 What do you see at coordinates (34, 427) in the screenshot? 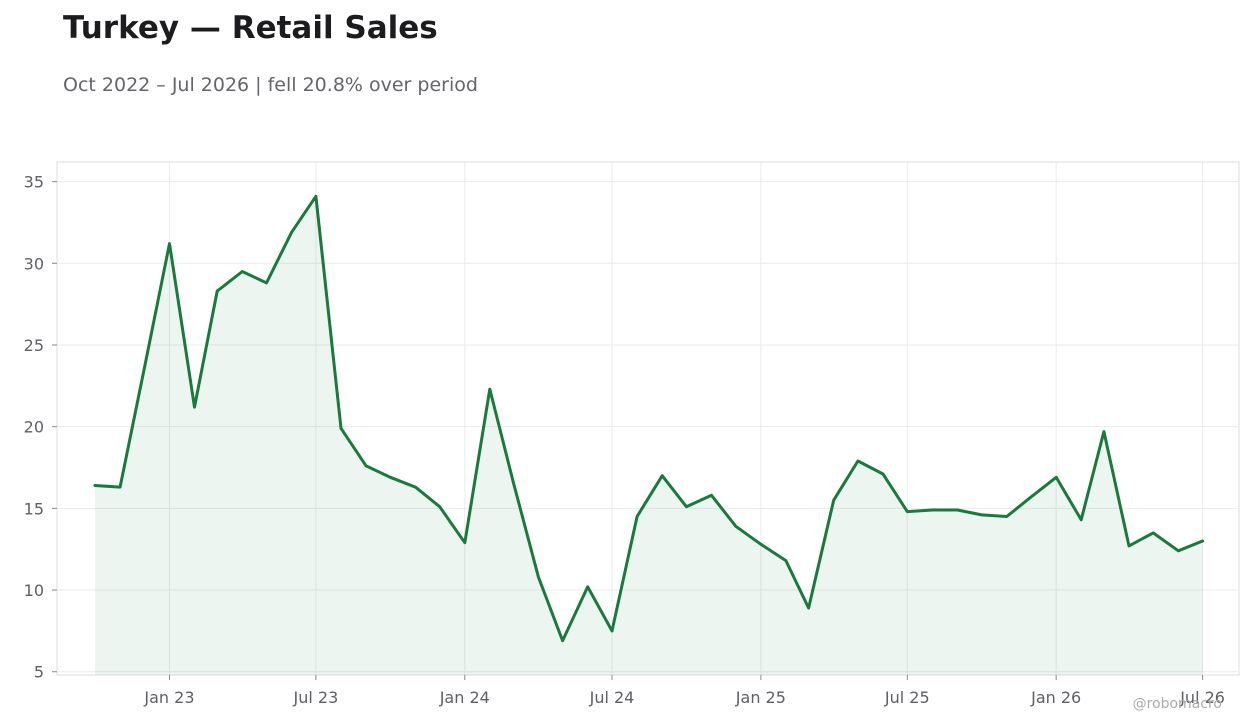
I see `y-tick-label: 20` at bounding box center [34, 427].